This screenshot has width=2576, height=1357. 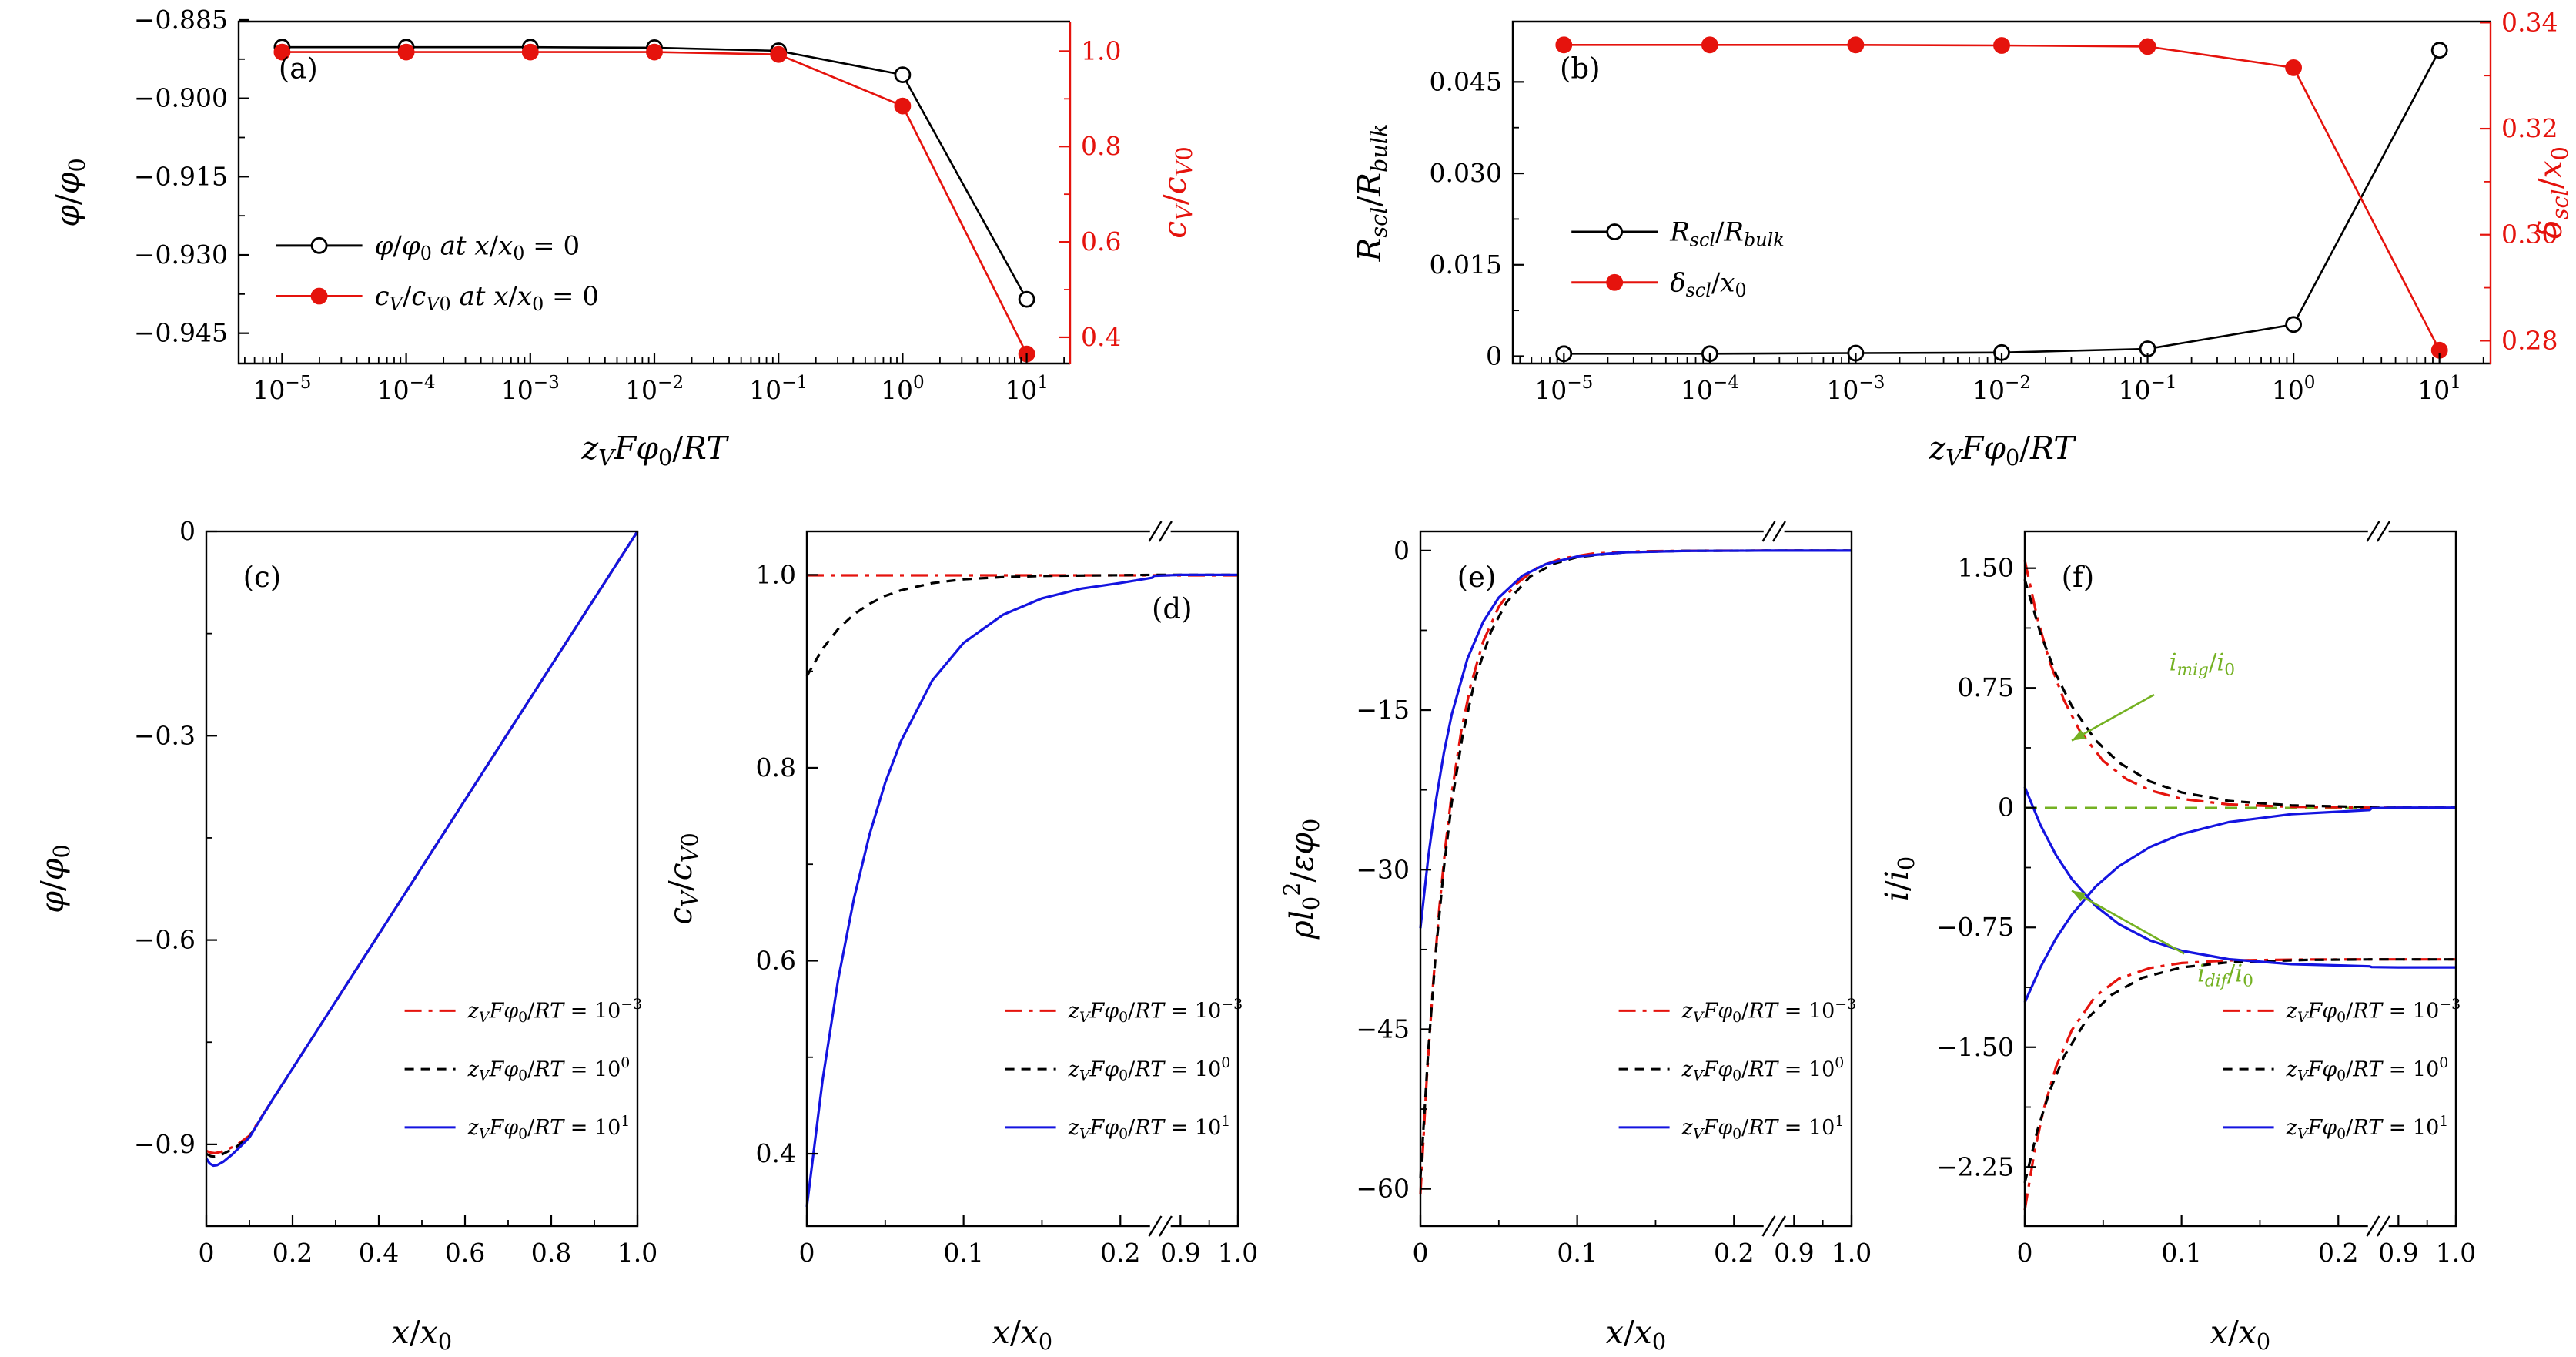 What do you see at coordinates (2148, 389) in the screenshot?
I see `x-tick-label: 10⁻¹` at bounding box center [2148, 389].